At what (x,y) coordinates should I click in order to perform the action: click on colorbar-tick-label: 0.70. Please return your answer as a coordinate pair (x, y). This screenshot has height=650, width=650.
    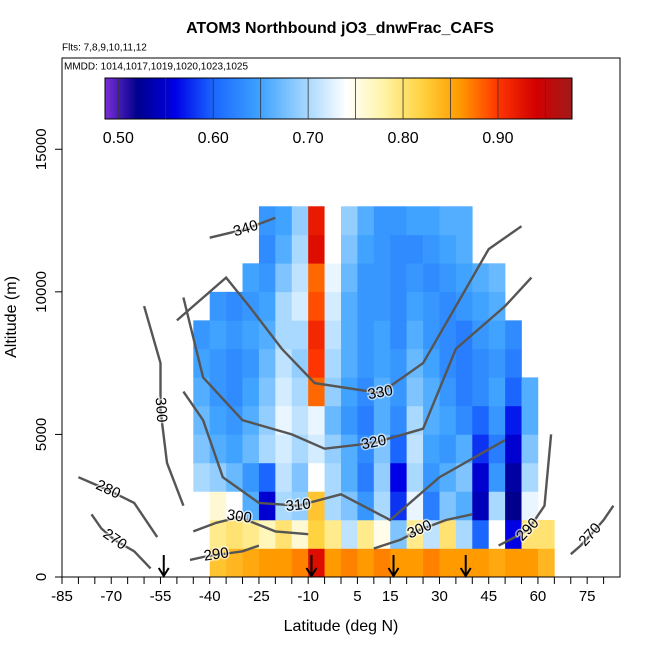
    Looking at the image, I should click on (308, 138).